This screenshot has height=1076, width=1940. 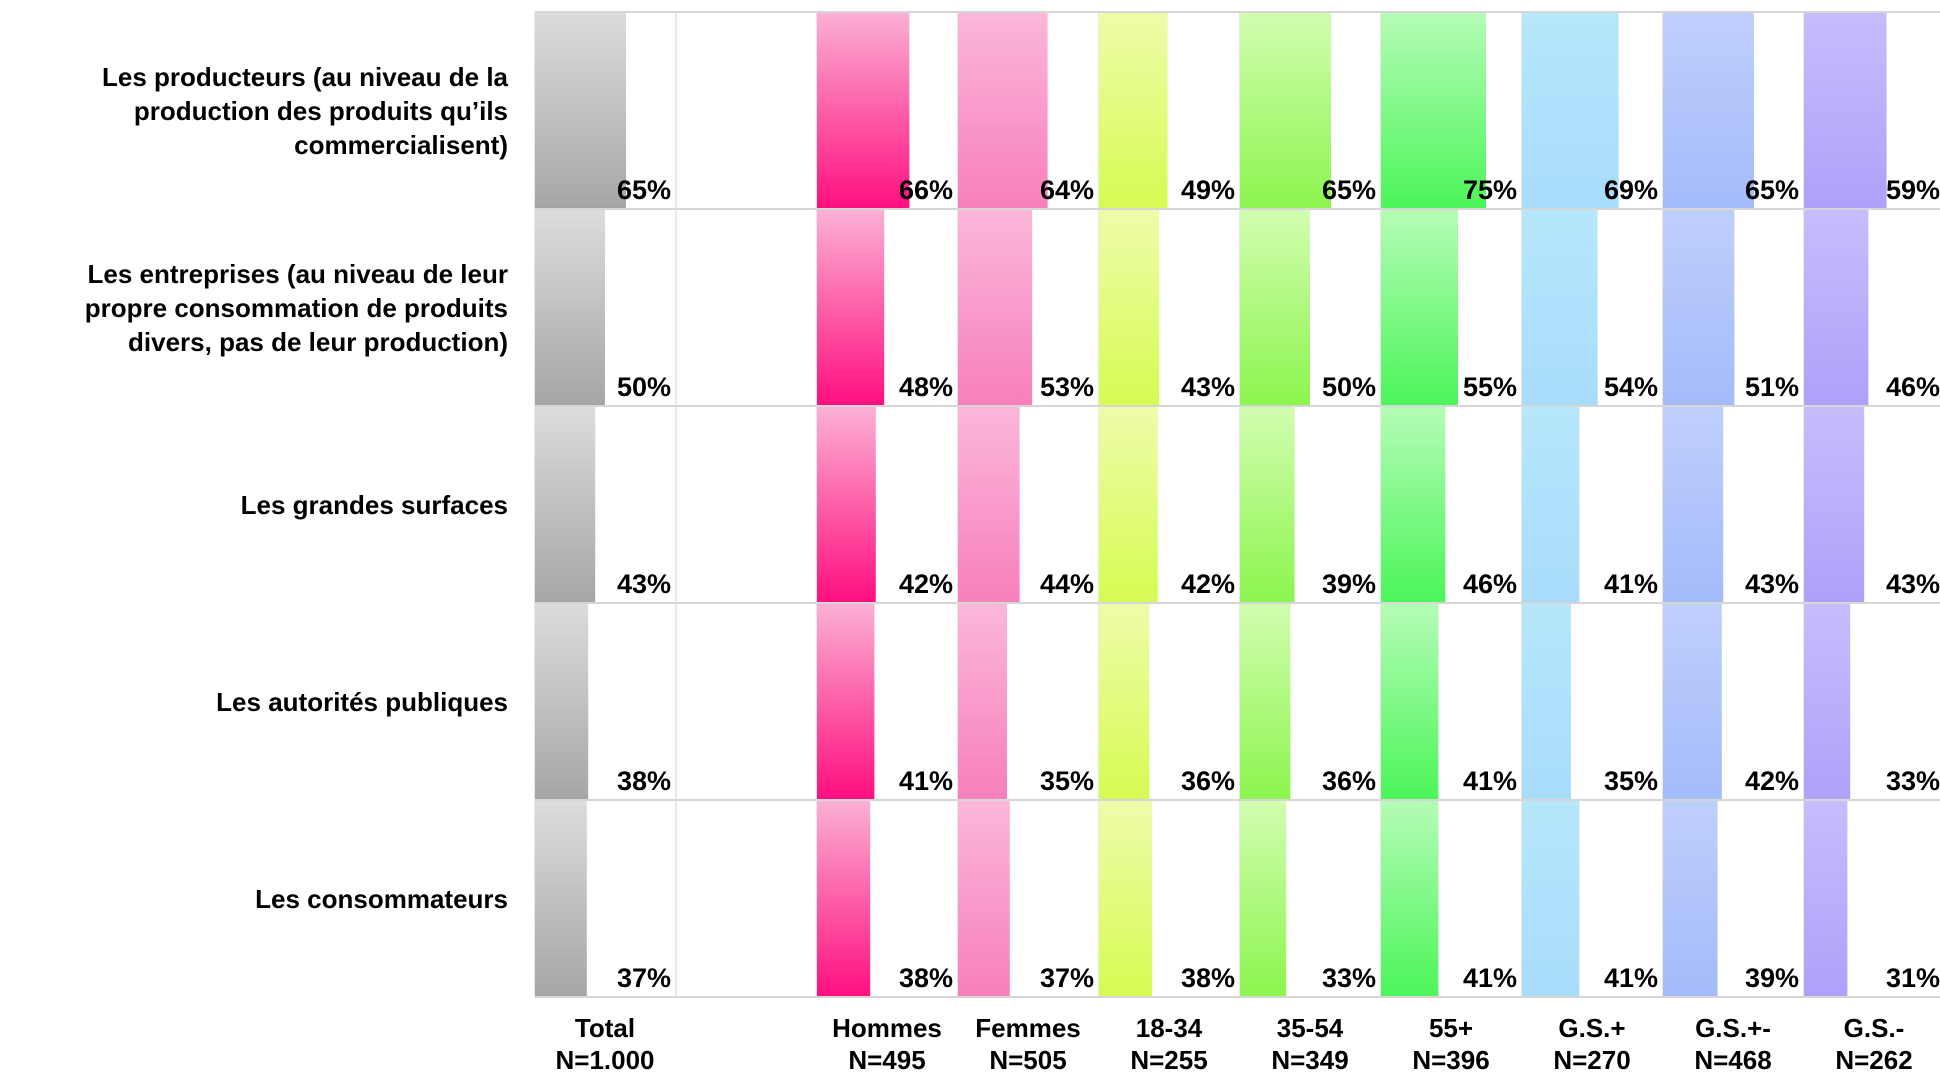 I want to click on value-label: 49%, so click(x=1208, y=190).